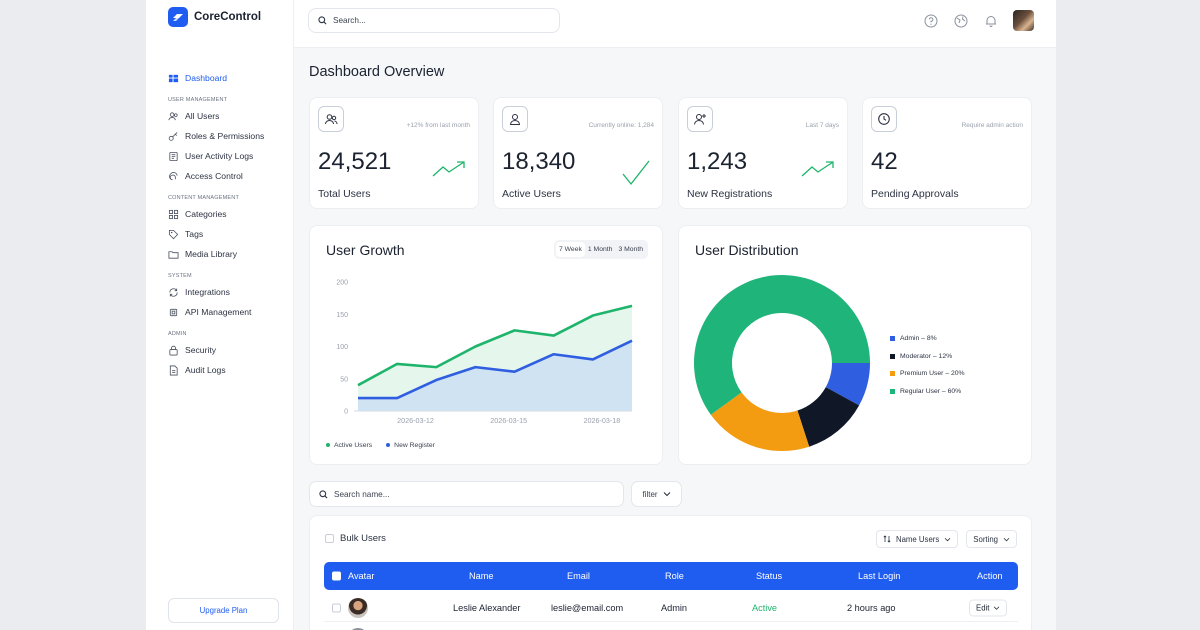  Describe the element at coordinates (225, 136) in the screenshot. I see `sidebar-item-label: Roles & Permissions` at that location.